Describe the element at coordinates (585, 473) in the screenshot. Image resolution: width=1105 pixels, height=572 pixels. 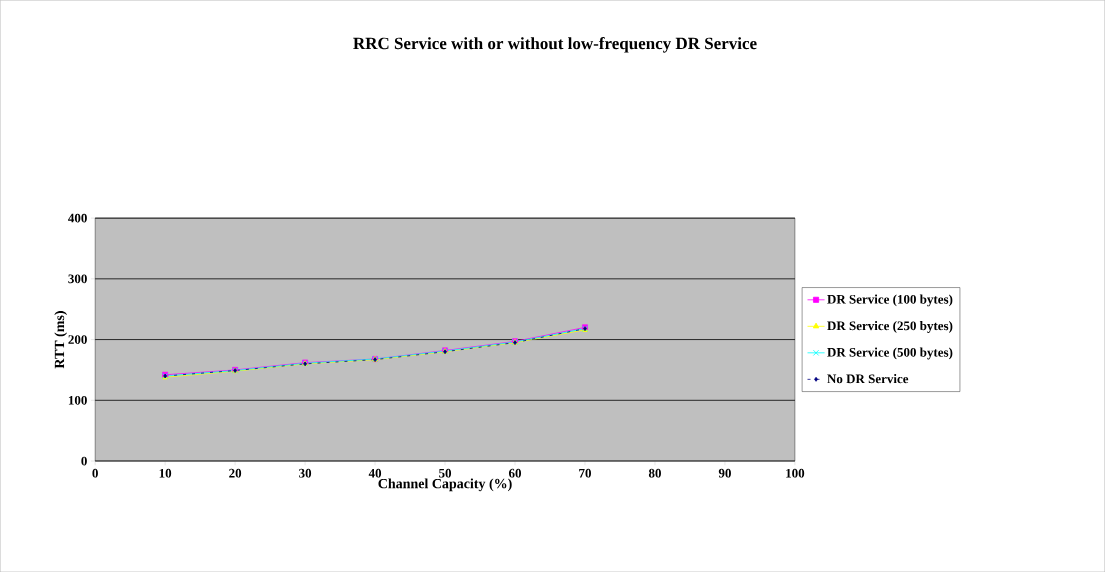
I see `x-tick-label: 70` at that location.